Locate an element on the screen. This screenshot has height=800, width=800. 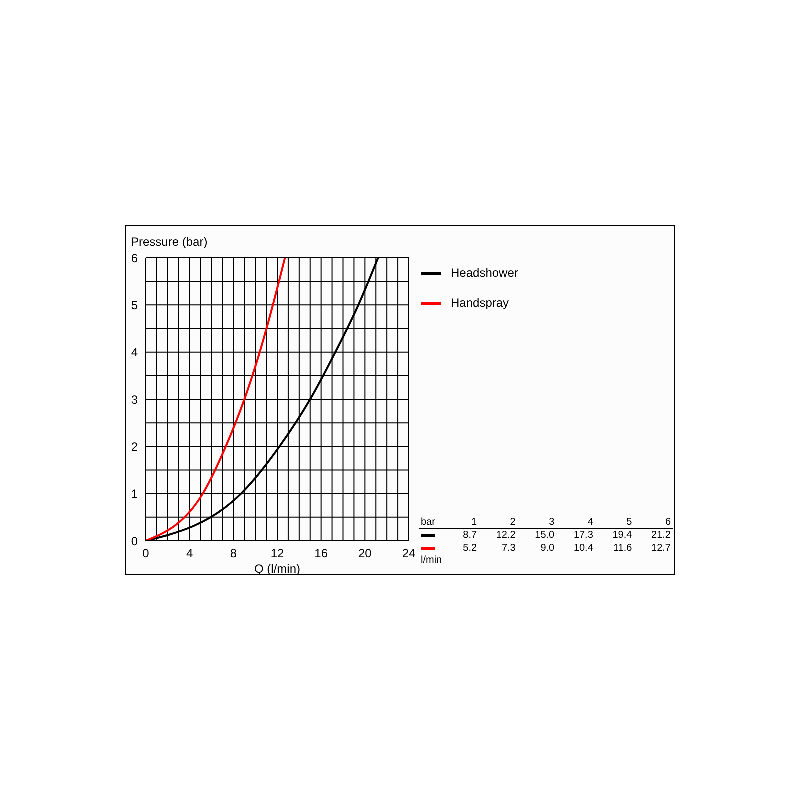
x-tick-label: 0 is located at coordinates (146, 553).